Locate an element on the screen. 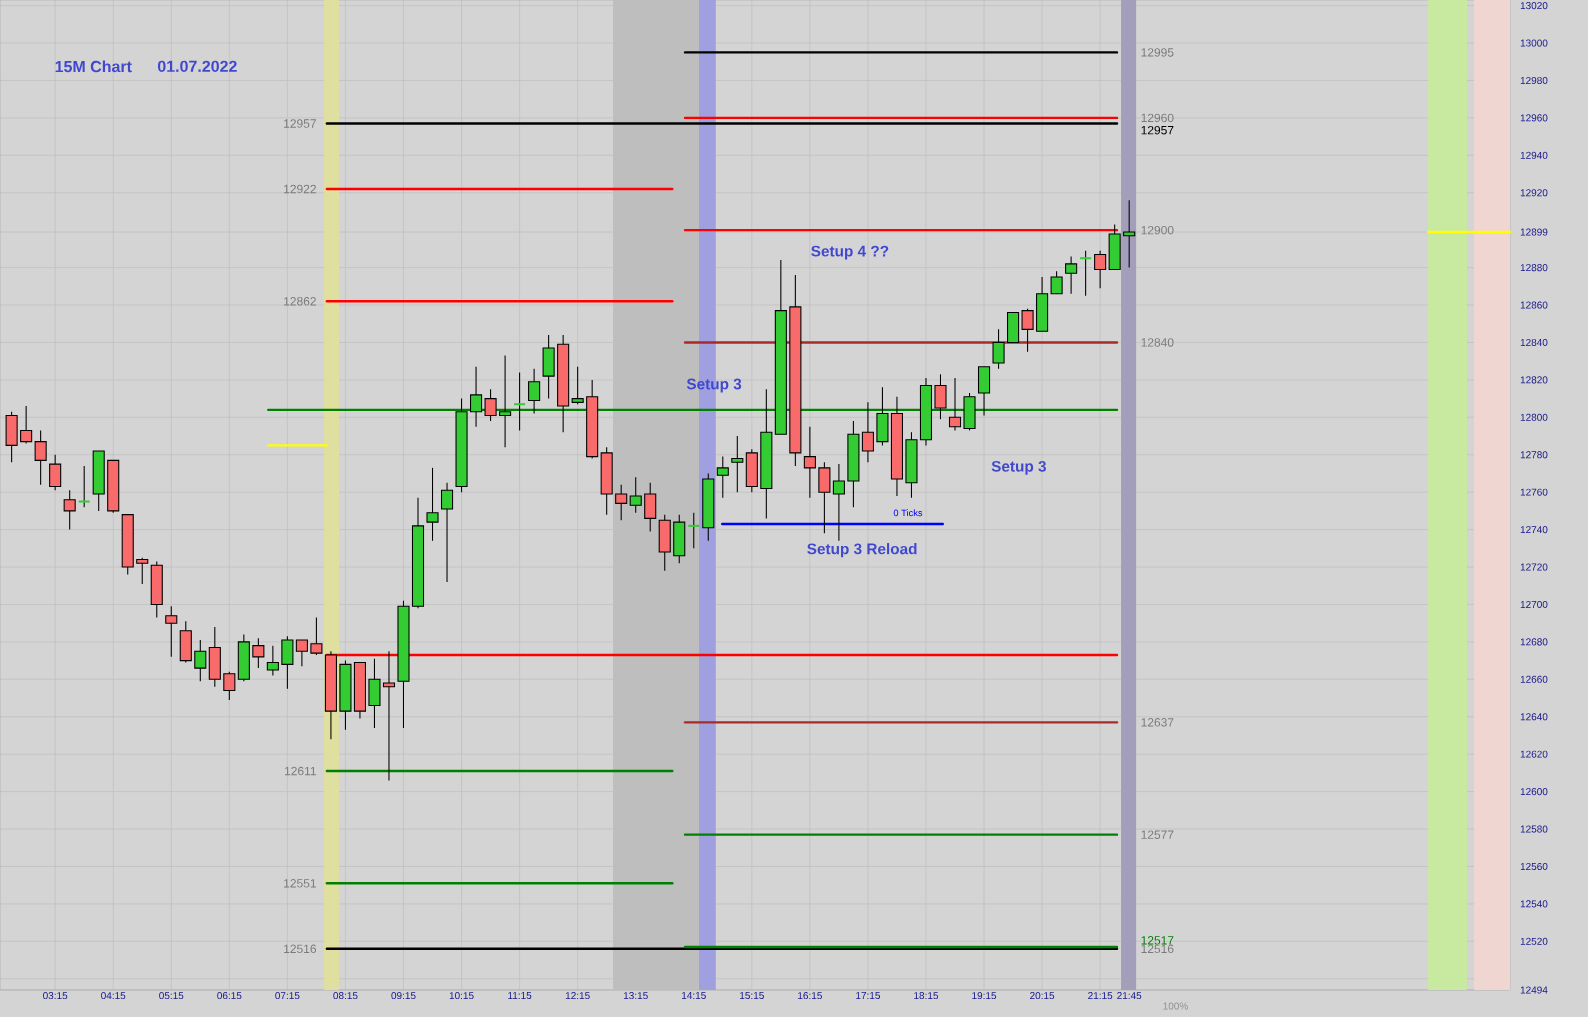 The height and width of the screenshot is (1017, 1588). x-tick-label: 11:15 is located at coordinates (520, 996).